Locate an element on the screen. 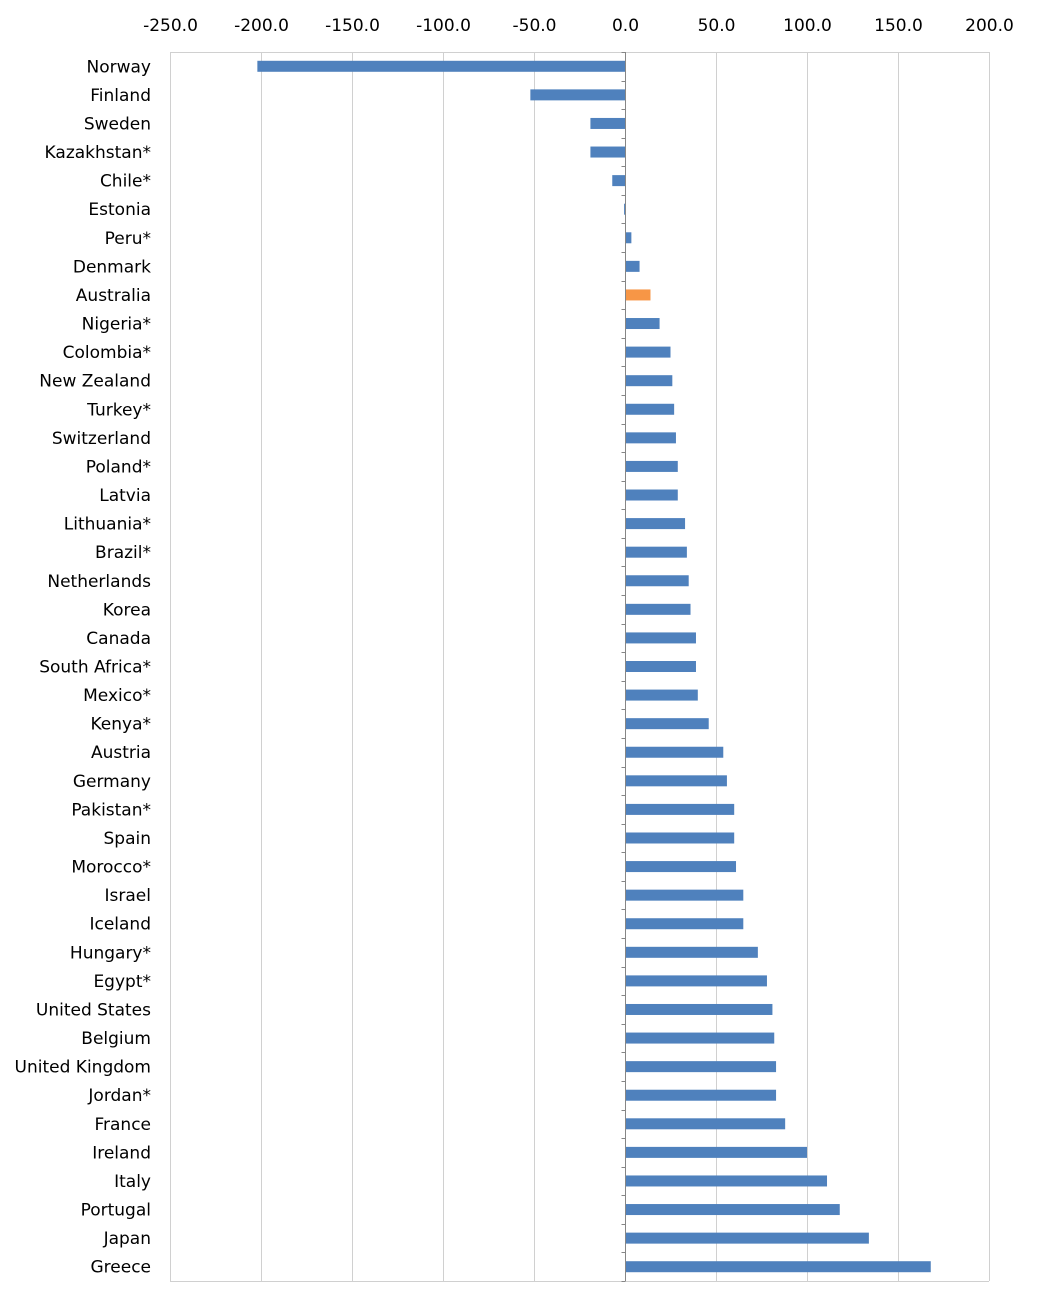  category-label: Sweden is located at coordinates (117, 124).